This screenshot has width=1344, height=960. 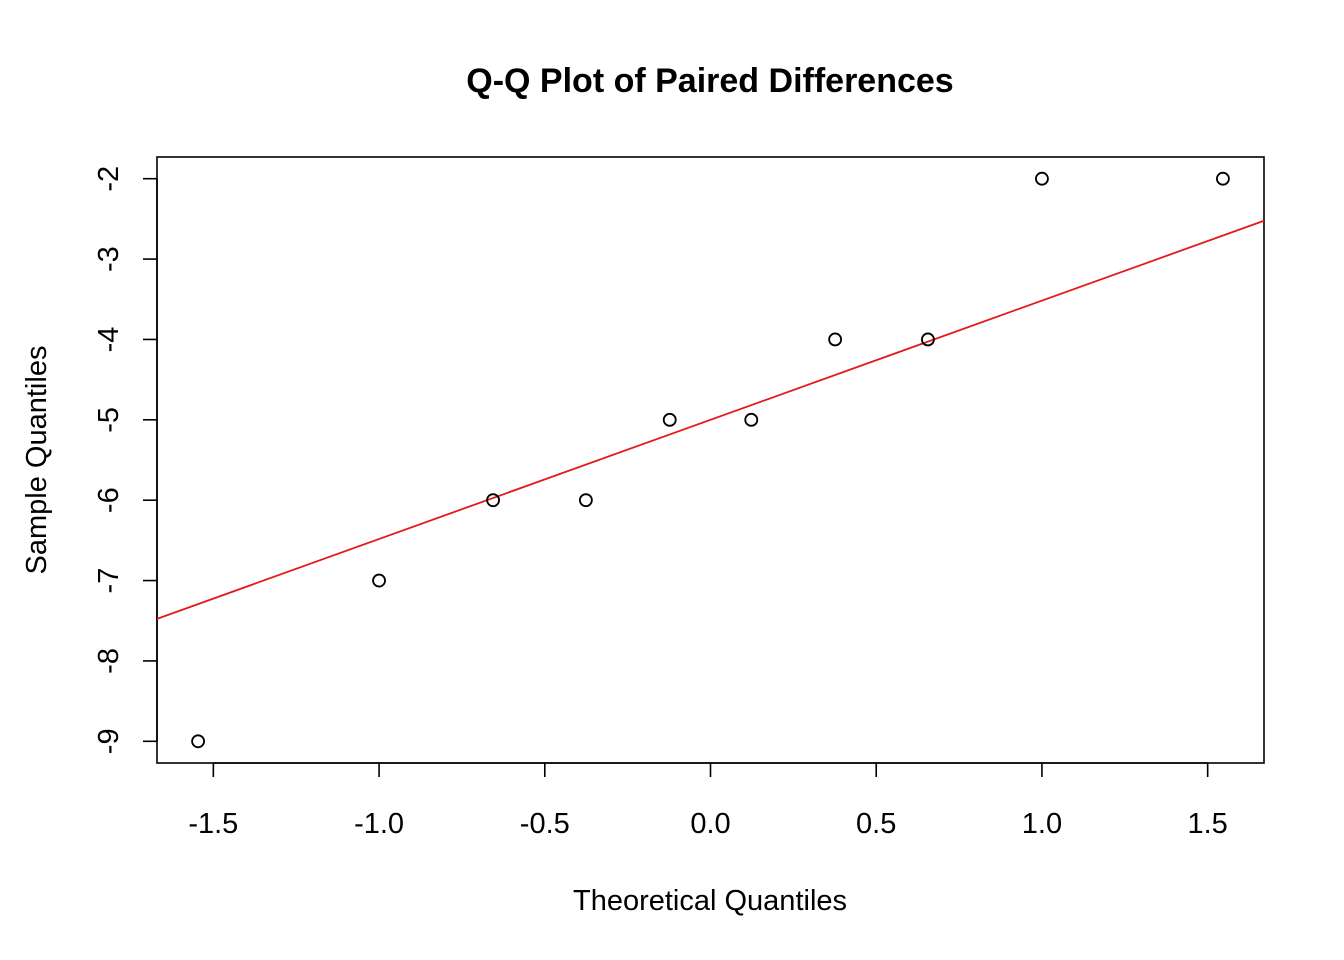 I want to click on x-tick-label: 1.0, so click(x=1042, y=824).